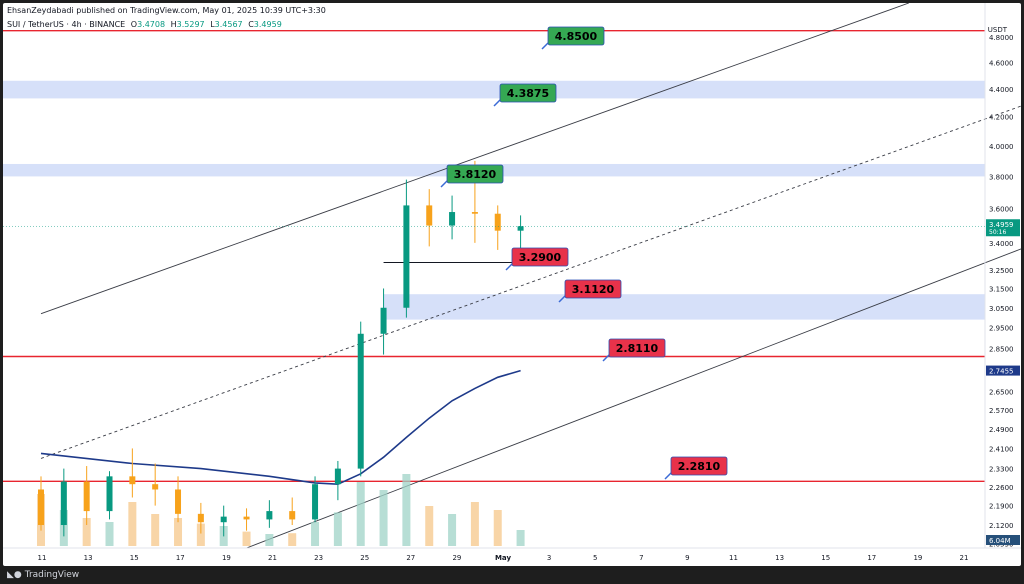  I want to click on candle-countdown-label: 50:16, so click(997, 232).